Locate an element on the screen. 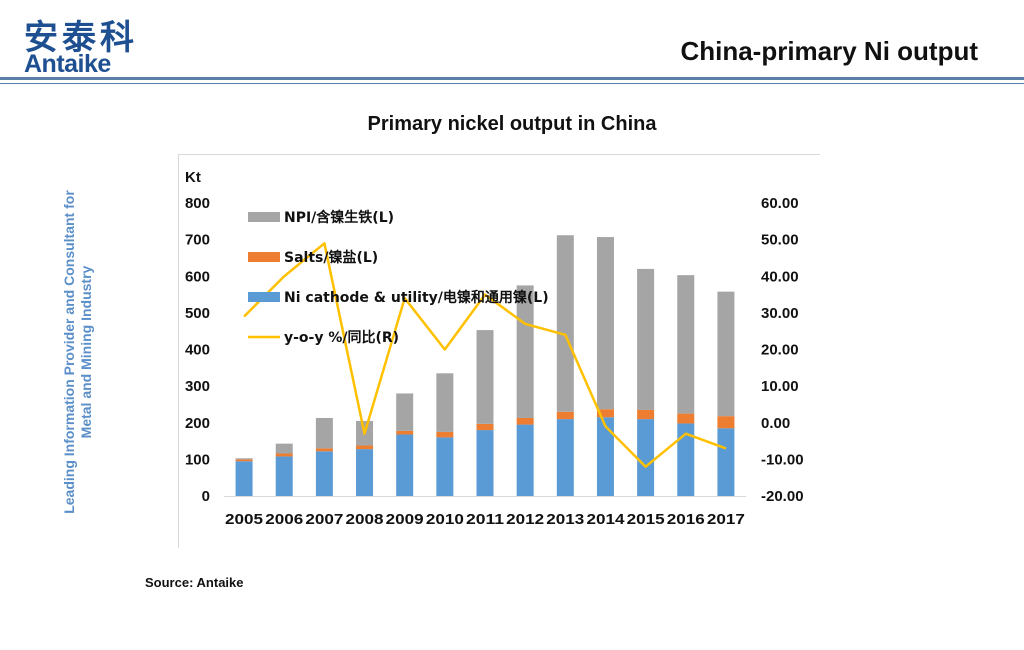 This screenshot has height=650, width=1024. legend-salts-swatch is located at coordinates (264, 257).